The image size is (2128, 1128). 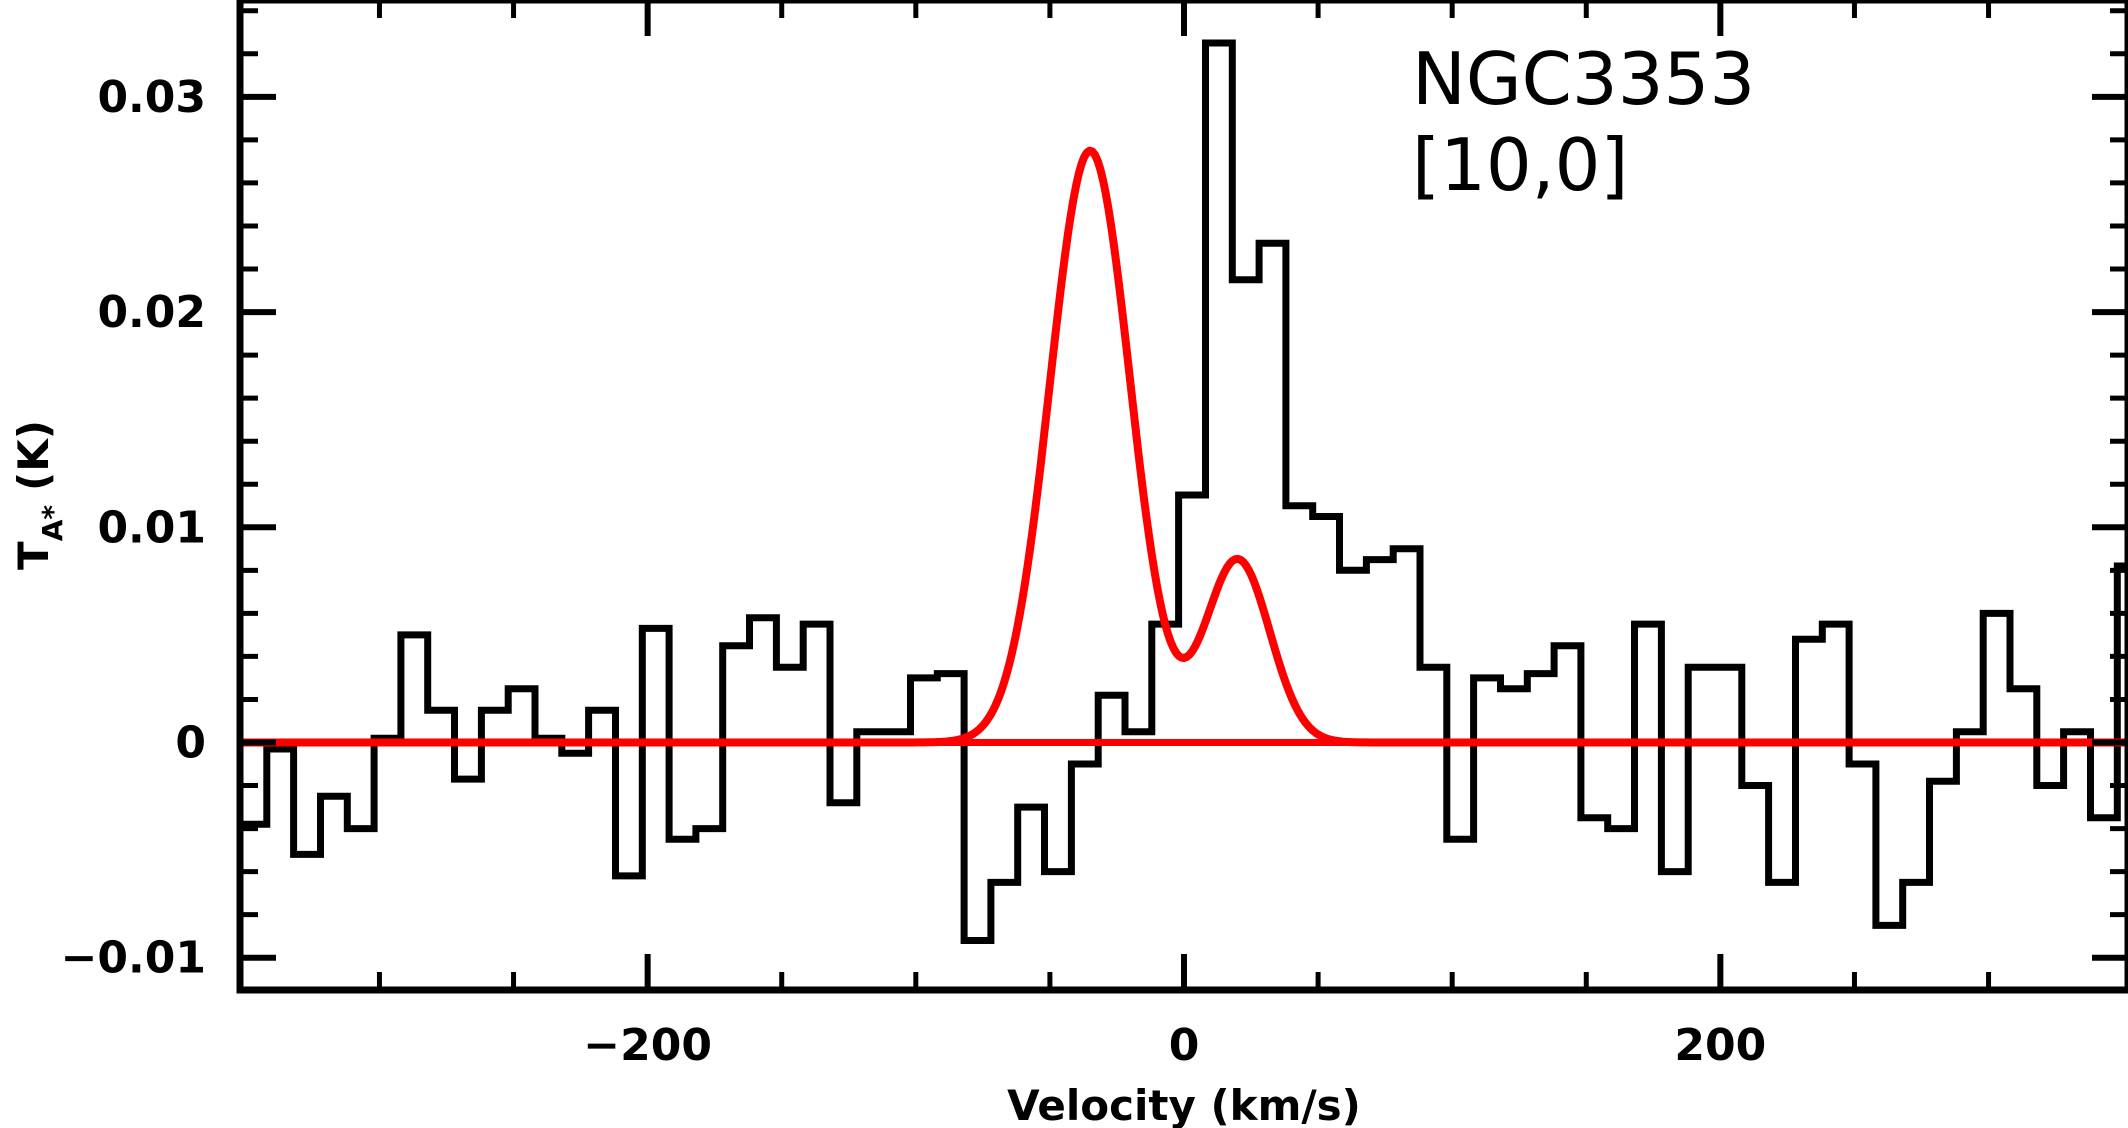 I want to click on x-tick-label: 200, so click(x=1720, y=1045).